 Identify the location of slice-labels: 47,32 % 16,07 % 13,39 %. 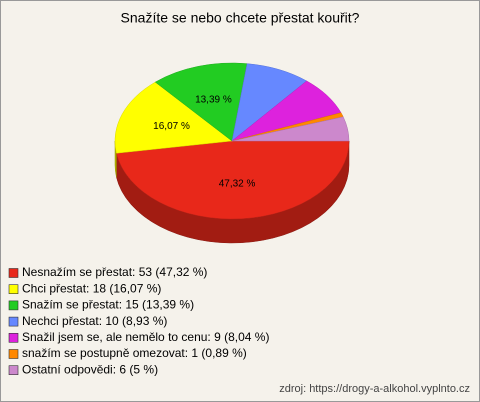
(204, 142).